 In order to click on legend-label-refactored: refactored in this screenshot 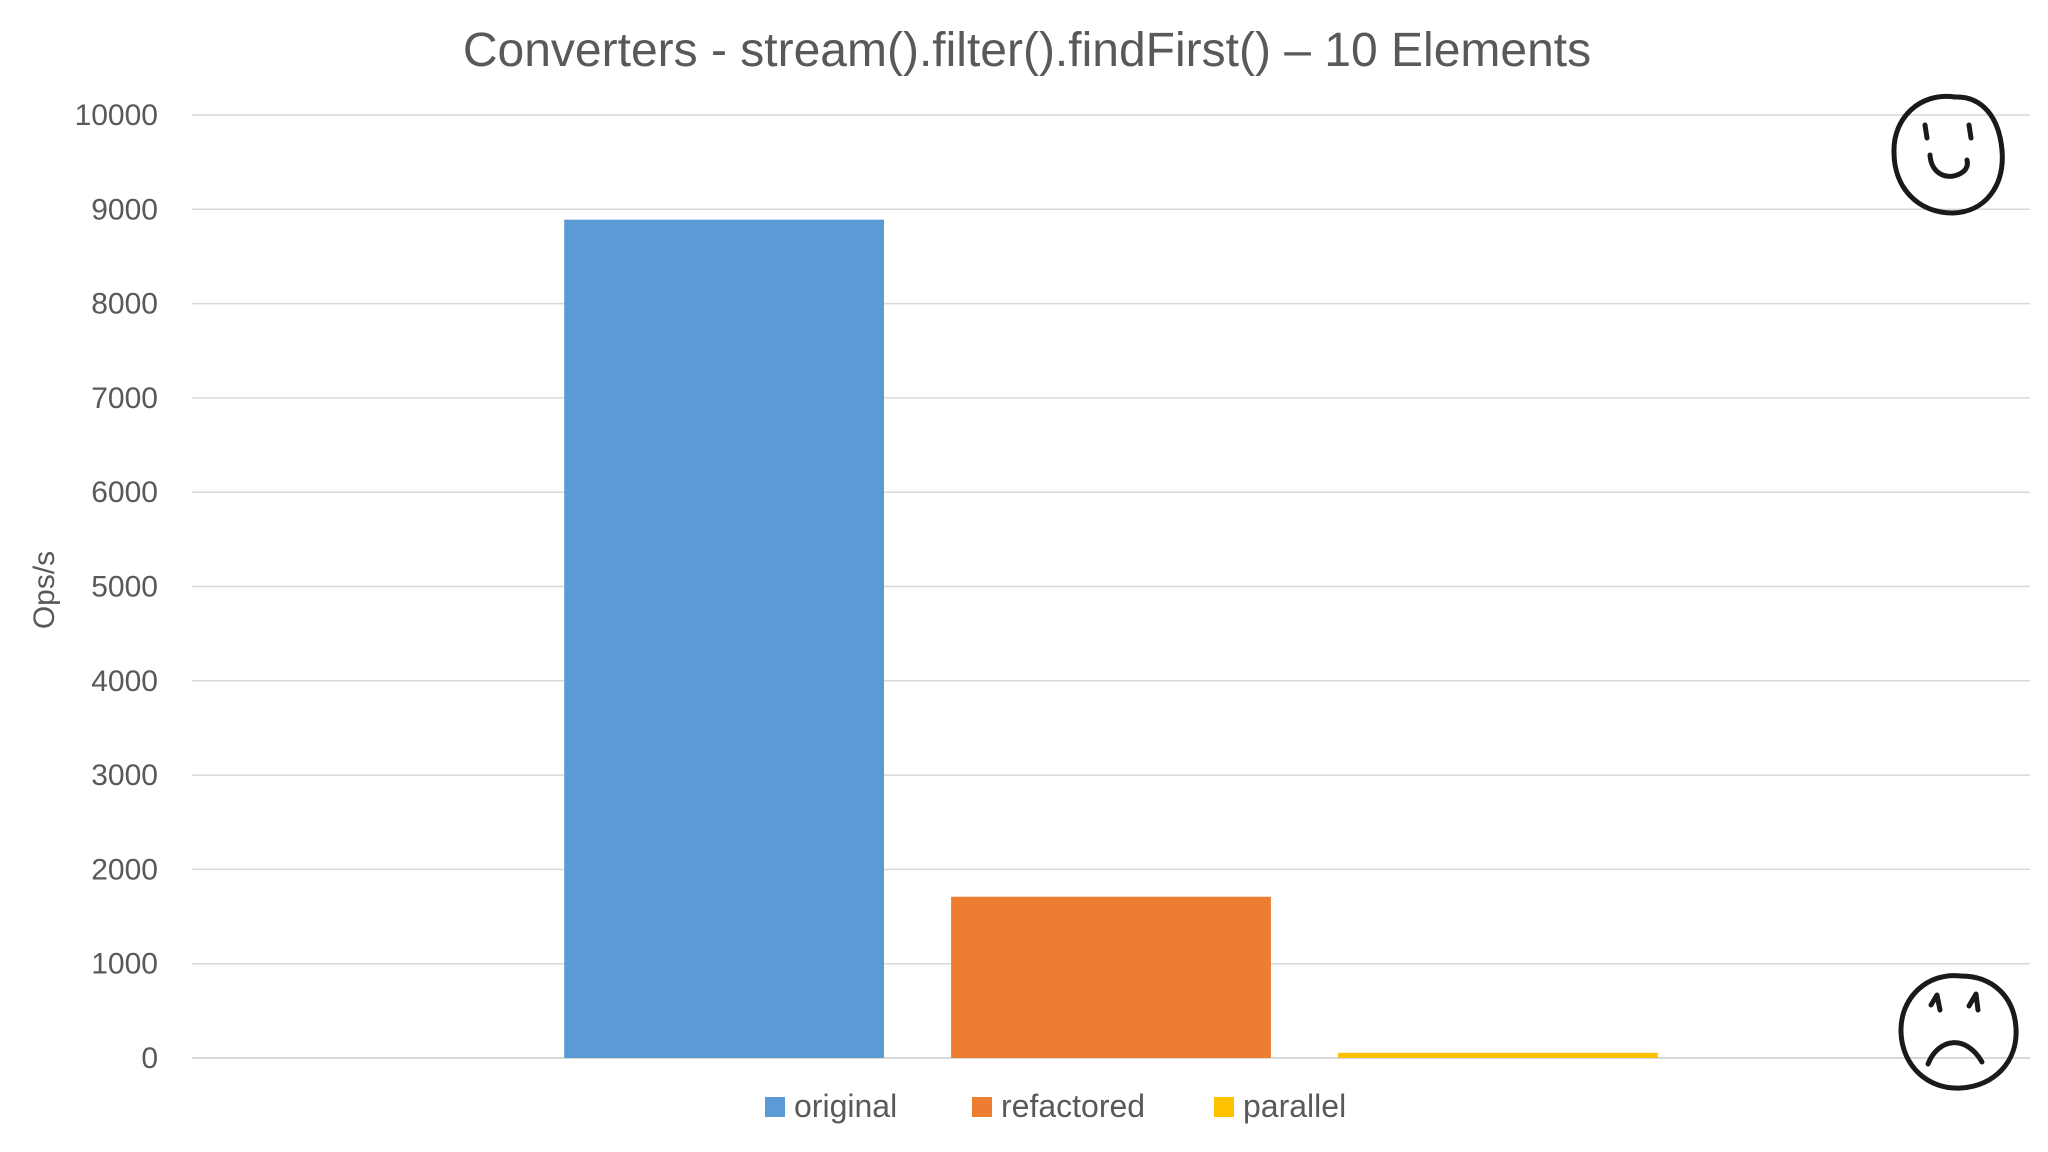, I will do `click(1073, 1106)`.